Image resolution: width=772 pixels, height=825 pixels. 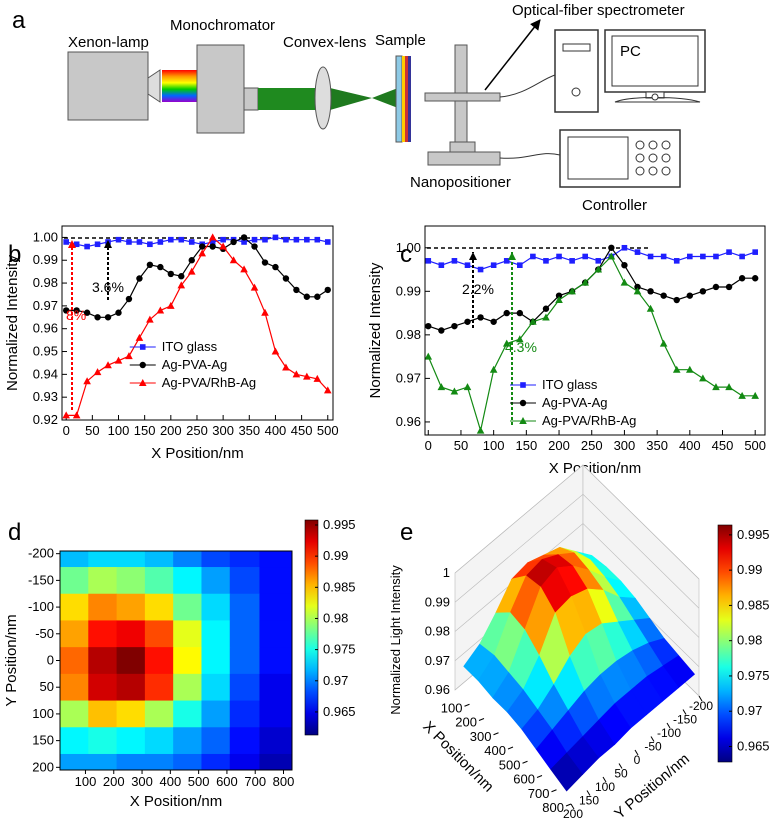 What do you see at coordinates (749, 640) in the screenshot?
I see `colorbar-tick-label: 0.98` at bounding box center [749, 640].